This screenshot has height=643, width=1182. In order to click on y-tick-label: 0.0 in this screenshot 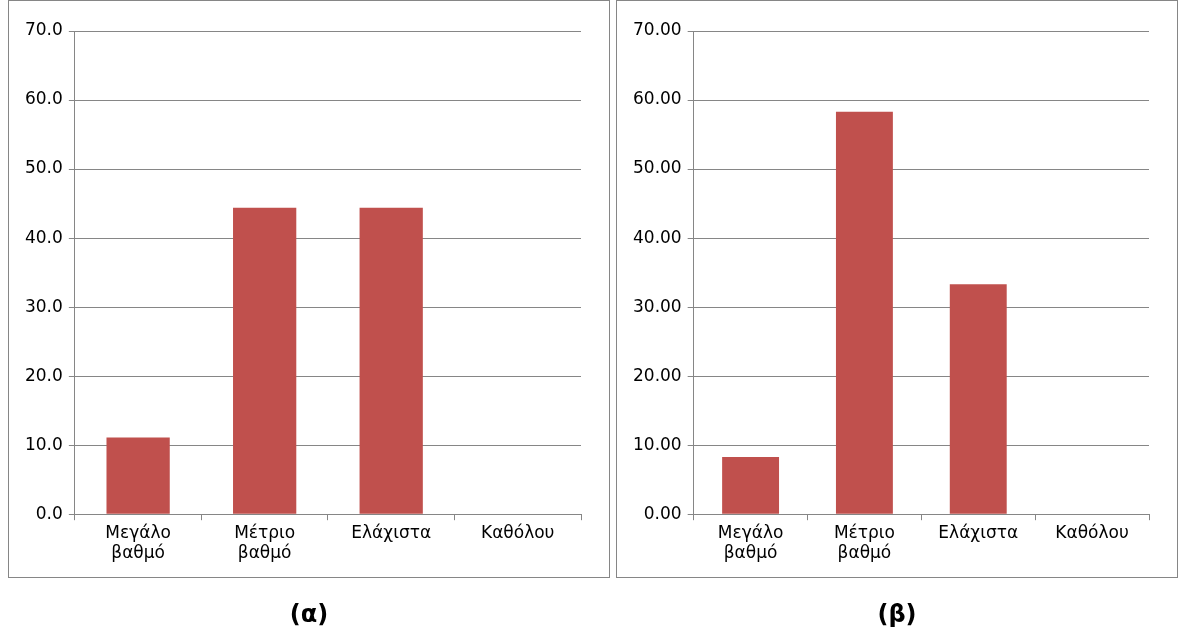, I will do `click(49, 512)`.